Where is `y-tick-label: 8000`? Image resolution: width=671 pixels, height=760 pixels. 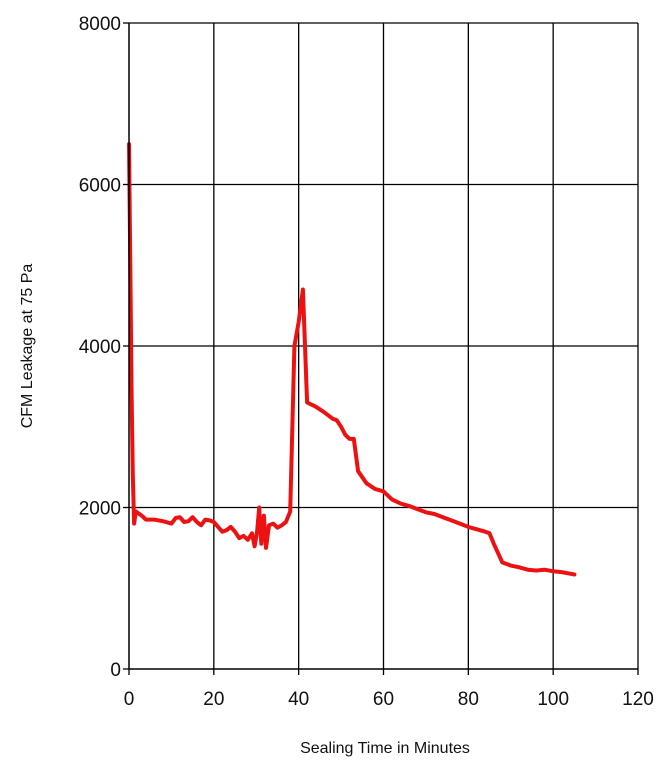 y-tick-label: 8000 is located at coordinates (100, 24).